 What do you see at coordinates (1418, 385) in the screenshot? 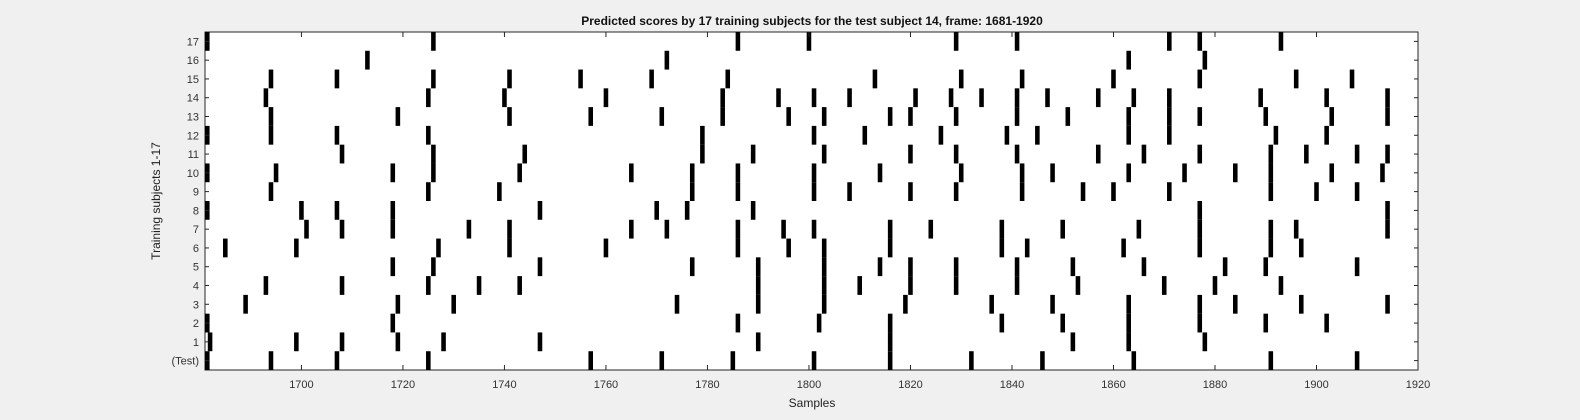
I see `x-tick-label: 1920` at bounding box center [1418, 385].